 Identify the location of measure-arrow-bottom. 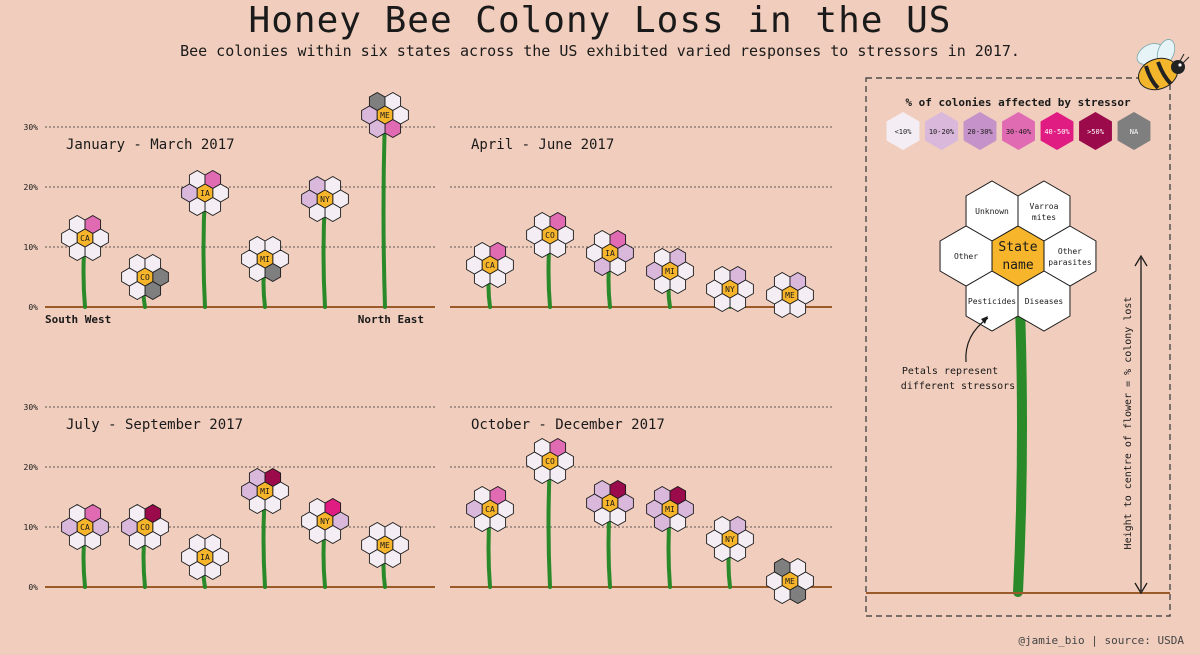
(1141, 588).